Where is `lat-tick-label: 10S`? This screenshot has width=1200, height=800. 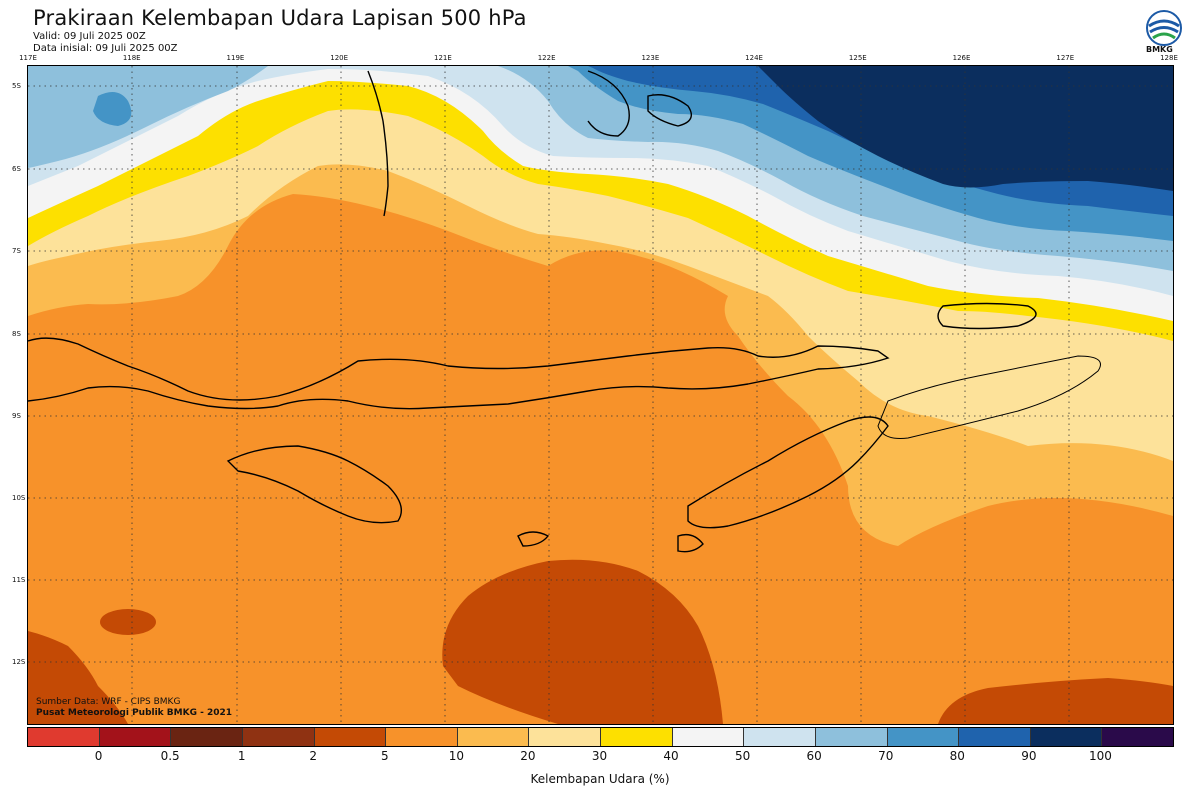
lat-tick-label: 10S is located at coordinates (19, 498).